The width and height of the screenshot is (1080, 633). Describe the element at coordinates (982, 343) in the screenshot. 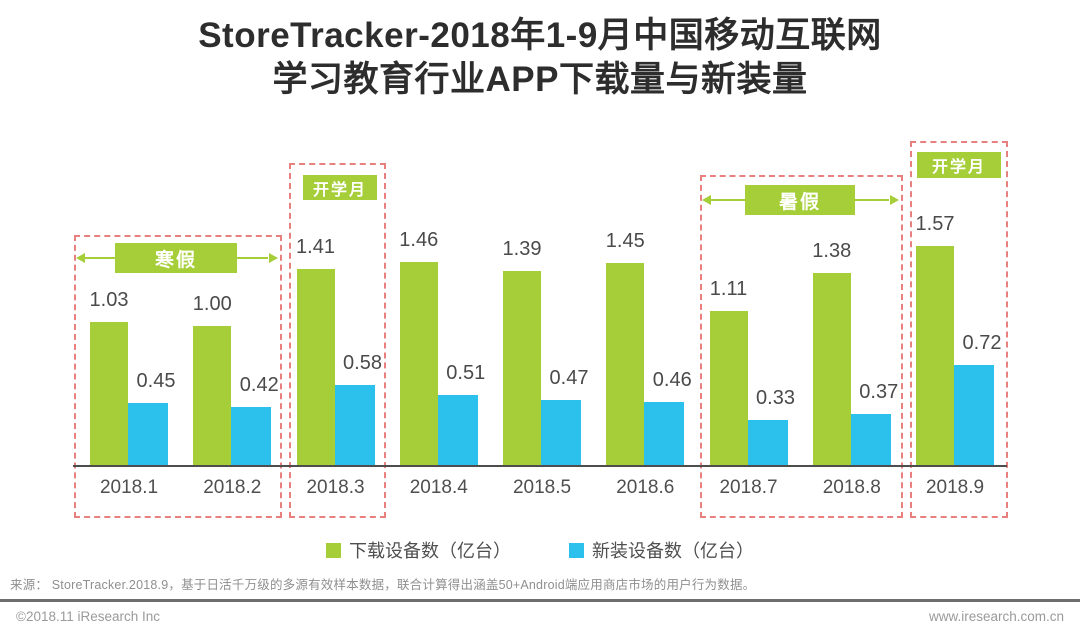

I see `install-value-label: 0.72` at that location.